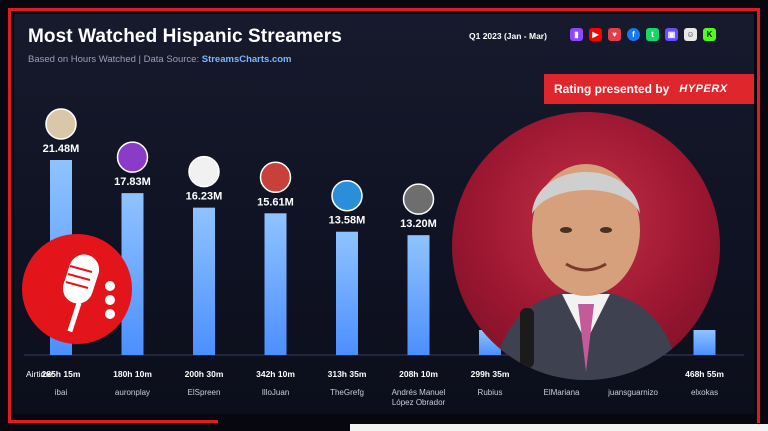 This screenshot has height=431, width=768. Describe the element at coordinates (384, 9) in the screenshot. I see `frame-border-top` at that location.